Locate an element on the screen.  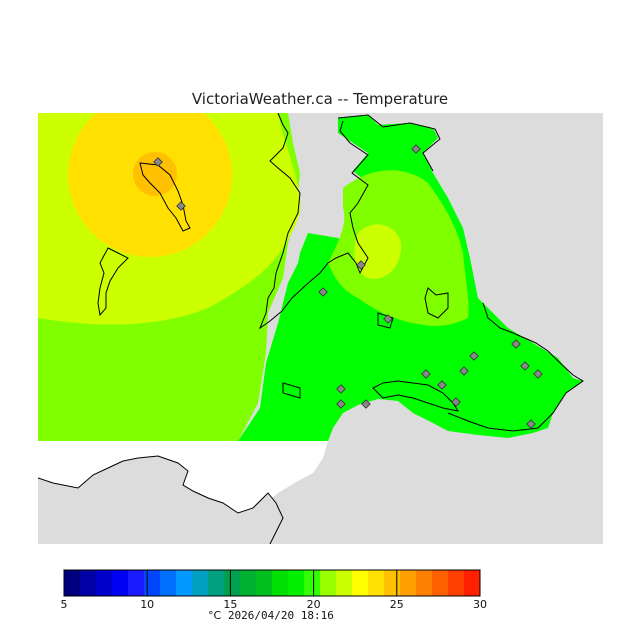
legend-ticks: 5 10 15 20 25 30 is located at coordinates (274, 590).